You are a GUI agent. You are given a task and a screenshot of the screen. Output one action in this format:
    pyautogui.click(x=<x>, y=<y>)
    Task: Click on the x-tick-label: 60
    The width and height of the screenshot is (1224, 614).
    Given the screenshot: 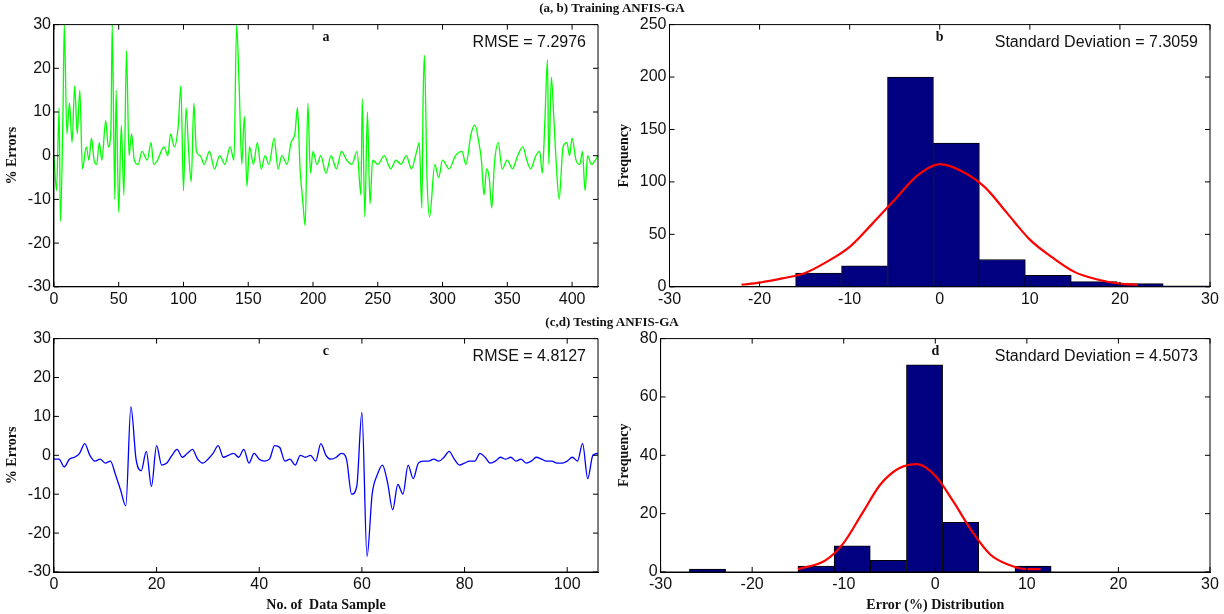 What is the action you would take?
    pyautogui.click(x=361, y=584)
    